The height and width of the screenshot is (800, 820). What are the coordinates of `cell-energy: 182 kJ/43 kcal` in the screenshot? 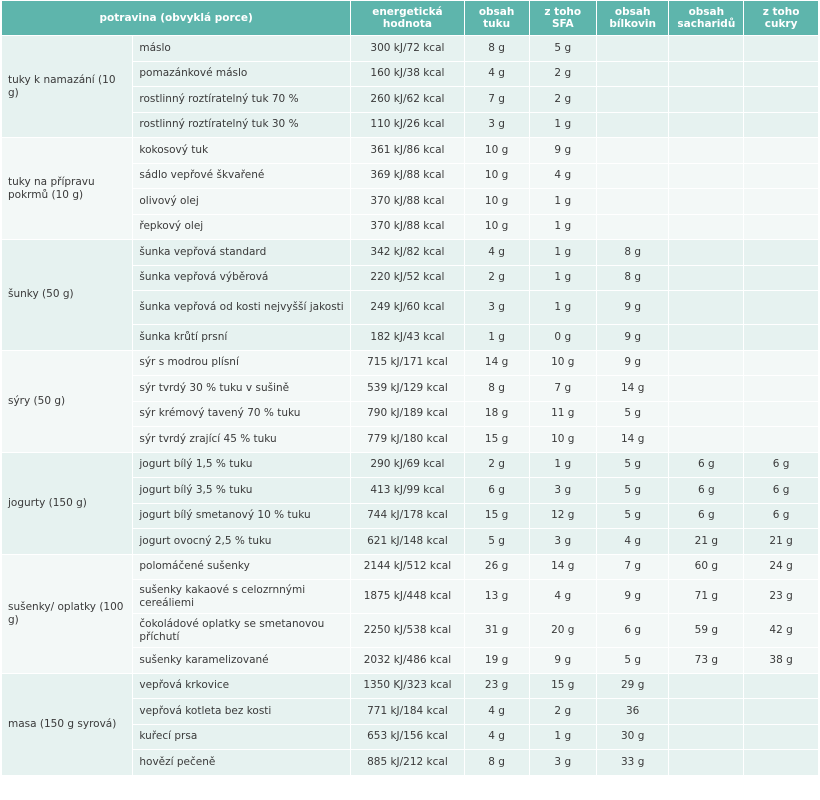 It's located at (407, 337).